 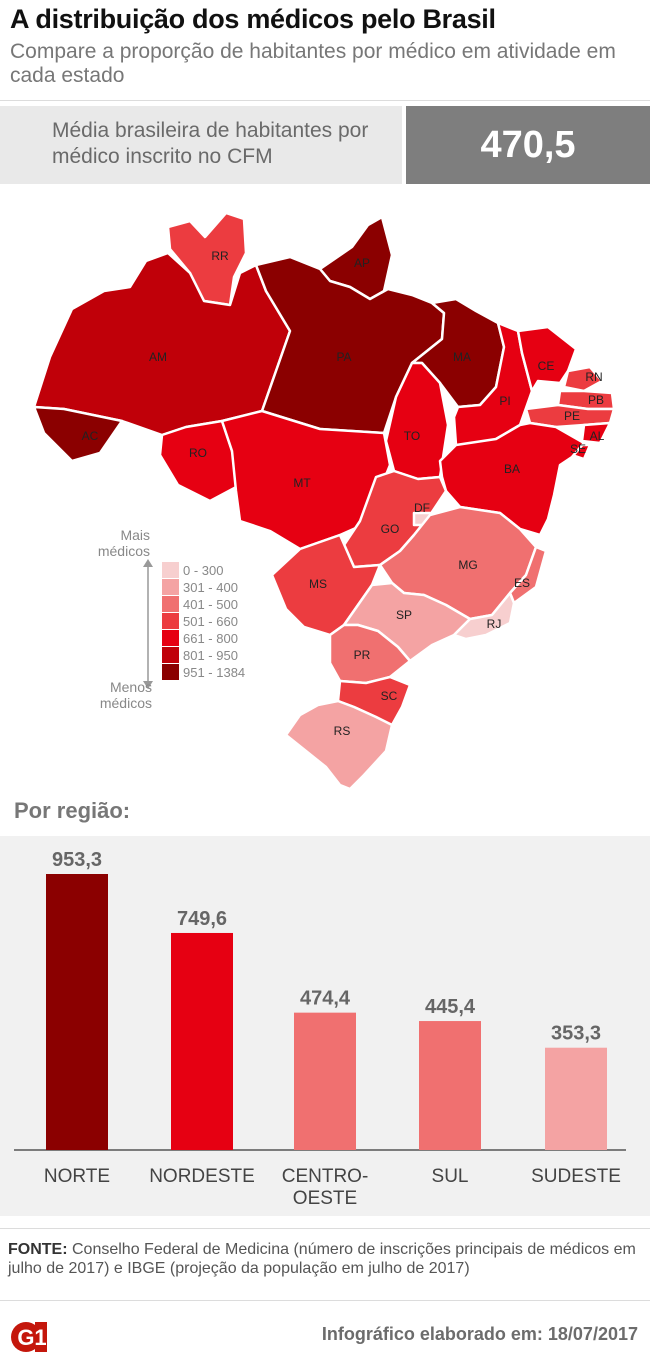 What do you see at coordinates (572, 416) in the screenshot?
I see `state-label-pe: PE` at bounding box center [572, 416].